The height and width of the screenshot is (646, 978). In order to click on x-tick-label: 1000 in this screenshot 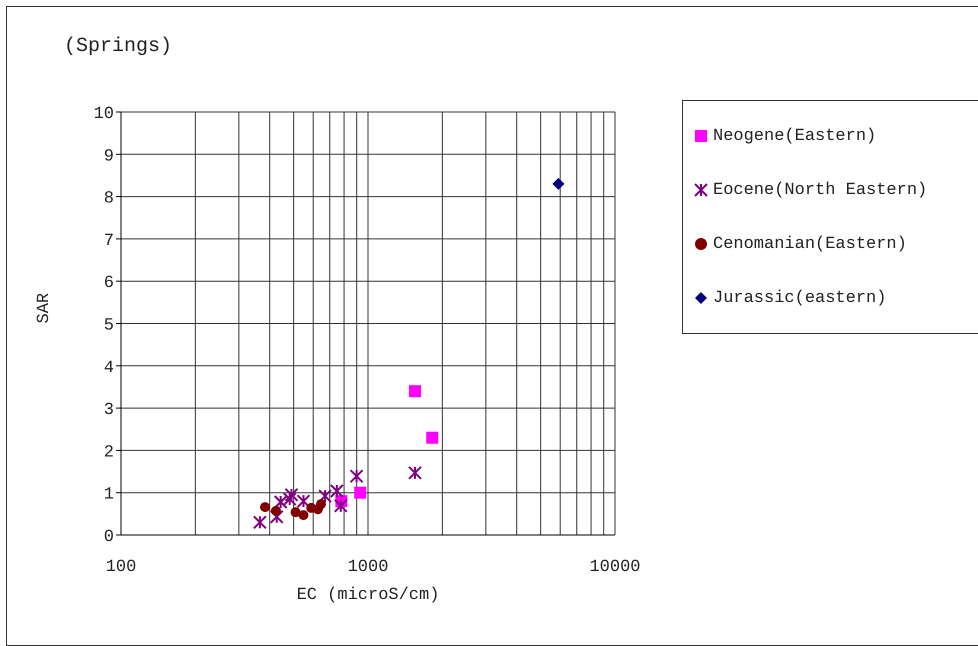, I will do `click(368, 568)`.